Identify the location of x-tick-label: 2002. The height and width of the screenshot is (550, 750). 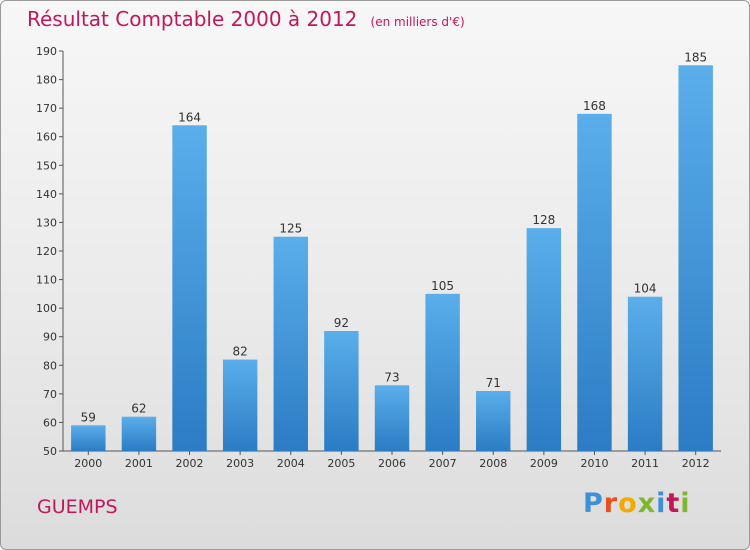
(190, 463).